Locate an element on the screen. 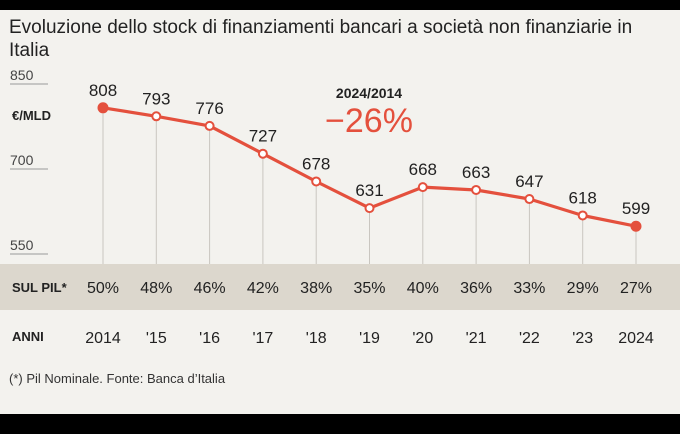 The image size is (680, 434). x-tick-label: '20 is located at coordinates (422, 338).